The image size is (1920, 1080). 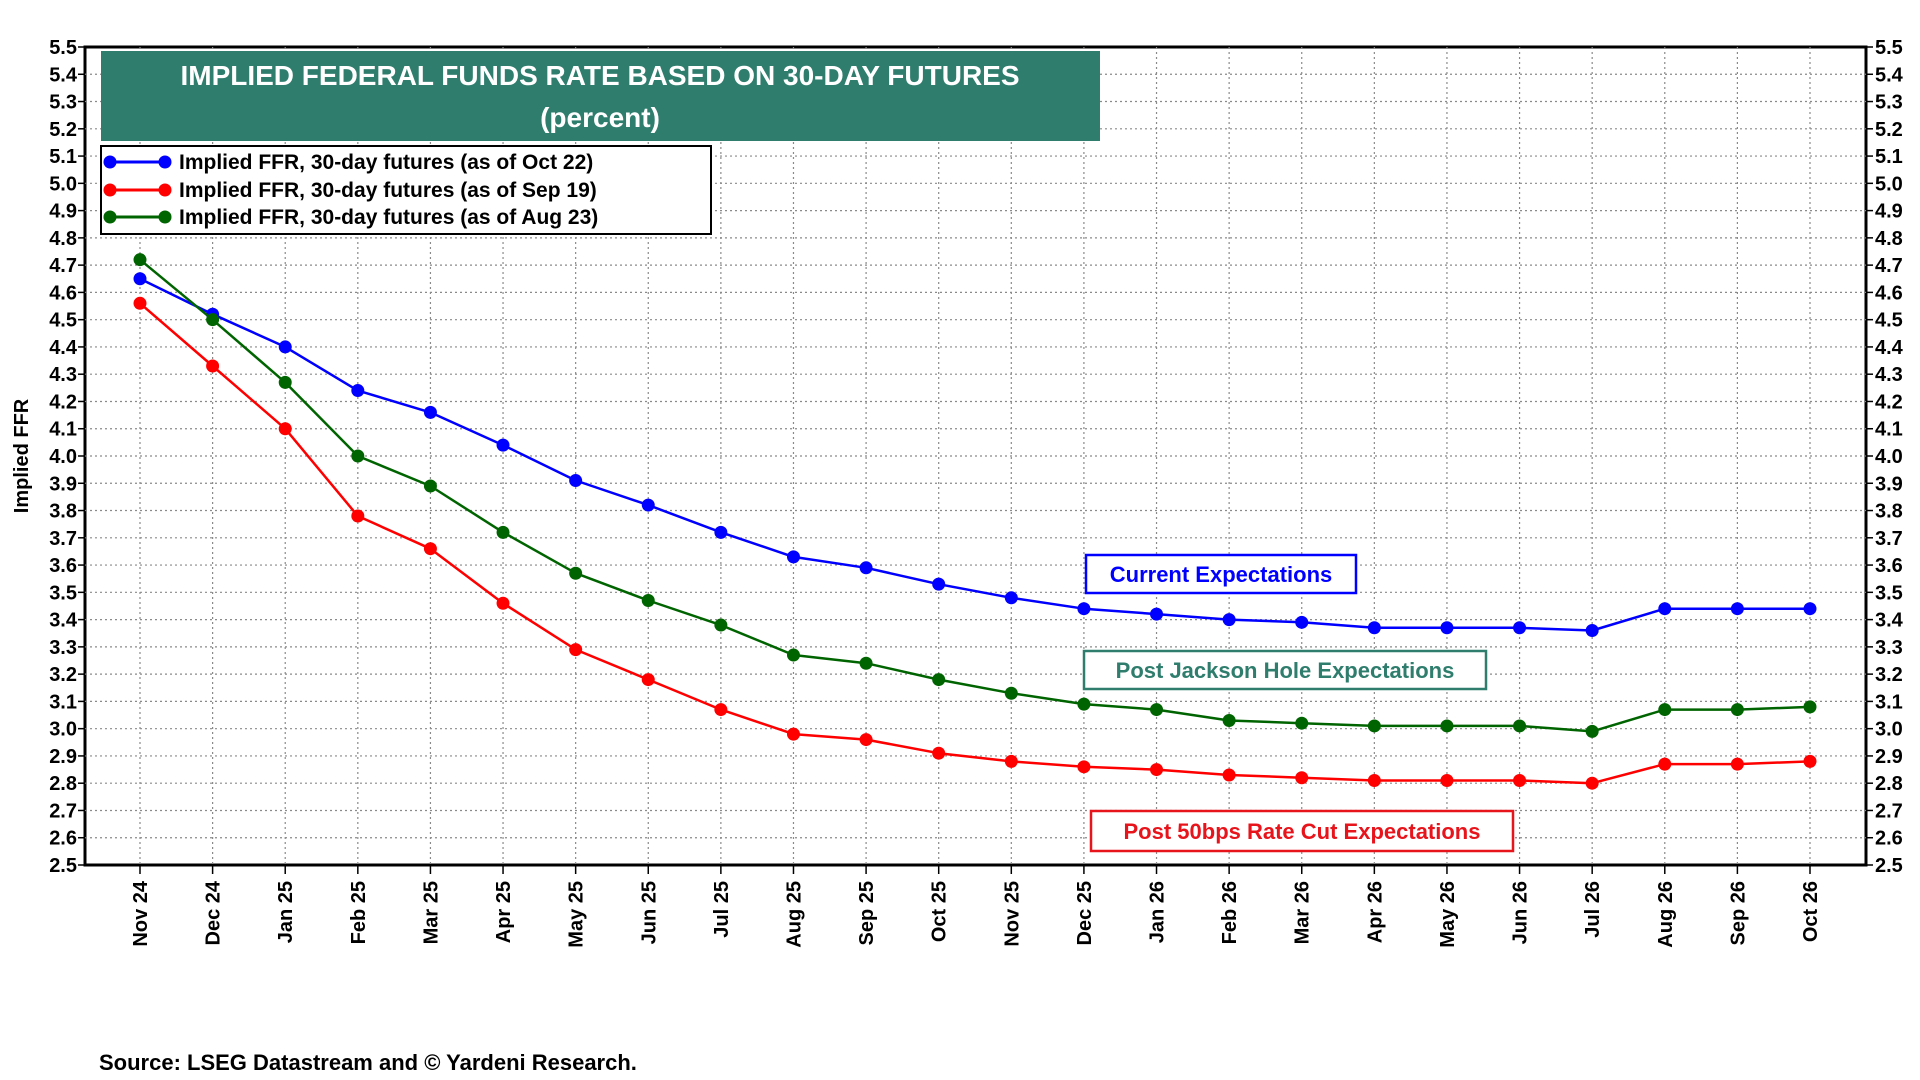 I want to click on annotation-rate-cut: Post 50bps Rate Cut Expectations, so click(x=1302, y=831).